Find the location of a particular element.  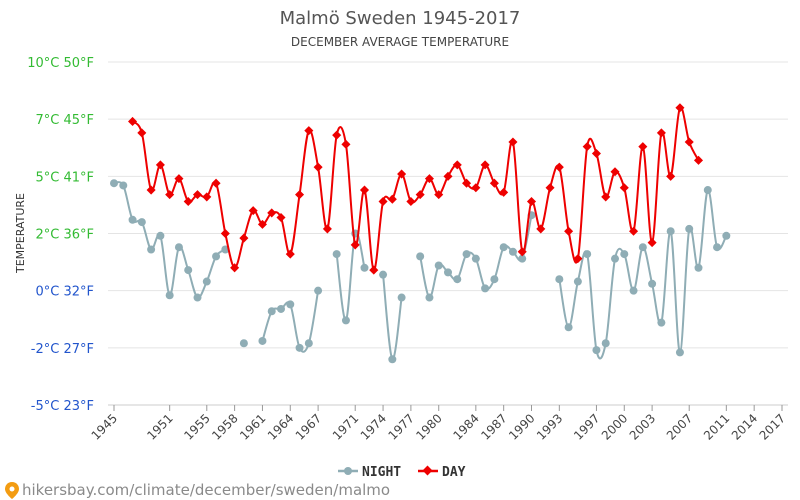

day-point-1984 is located at coordinates (476, 188).